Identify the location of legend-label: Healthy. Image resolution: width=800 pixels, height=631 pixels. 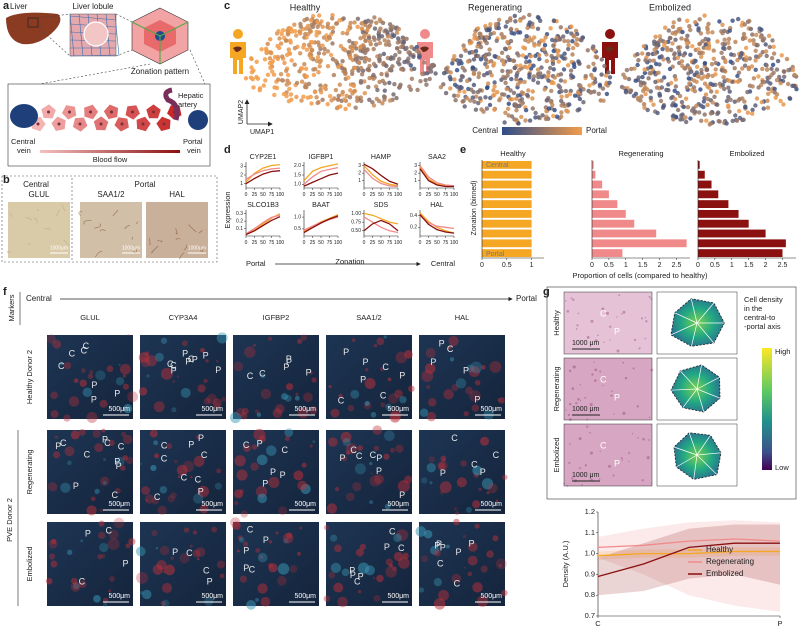
(719, 549).